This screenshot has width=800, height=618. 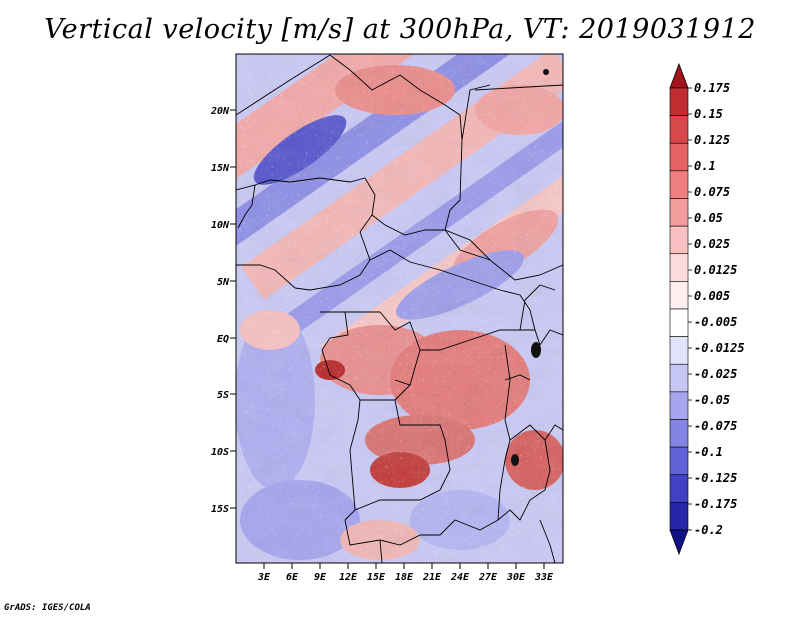 What do you see at coordinates (220, 509) in the screenshot?
I see `lat-tick-label: 15S` at bounding box center [220, 509].